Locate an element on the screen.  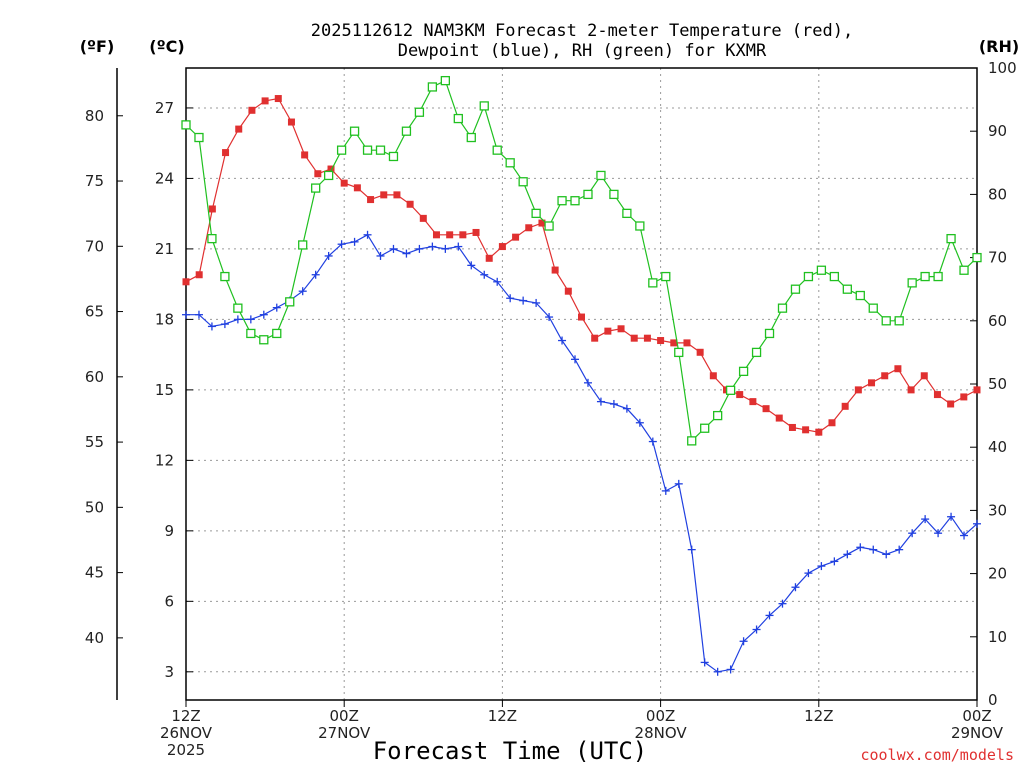
celsius-tick-label: 3 is located at coordinates (169, 672).